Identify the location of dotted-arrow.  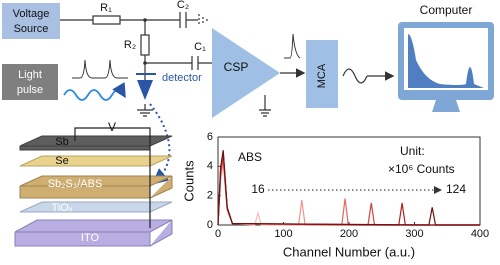
(160, 144).